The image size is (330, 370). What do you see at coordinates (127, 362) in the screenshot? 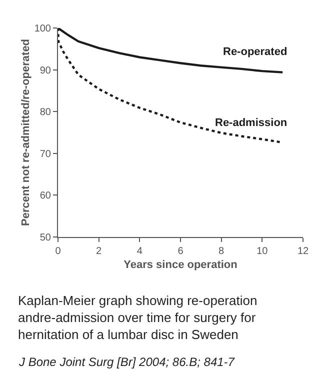
I see `text: J Bone Joint Surg [Br] 2004; 86.B; 841-7` at bounding box center [127, 362].